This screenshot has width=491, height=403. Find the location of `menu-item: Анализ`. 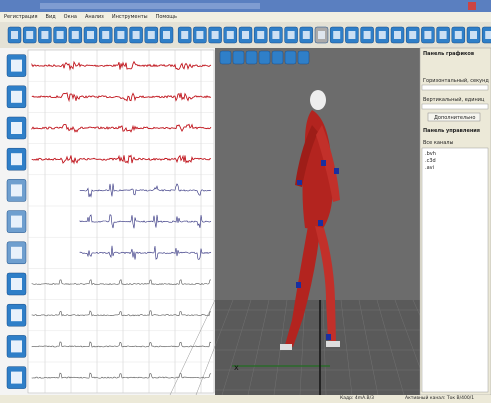

menu-item: Анализ is located at coordinates (94, 17).